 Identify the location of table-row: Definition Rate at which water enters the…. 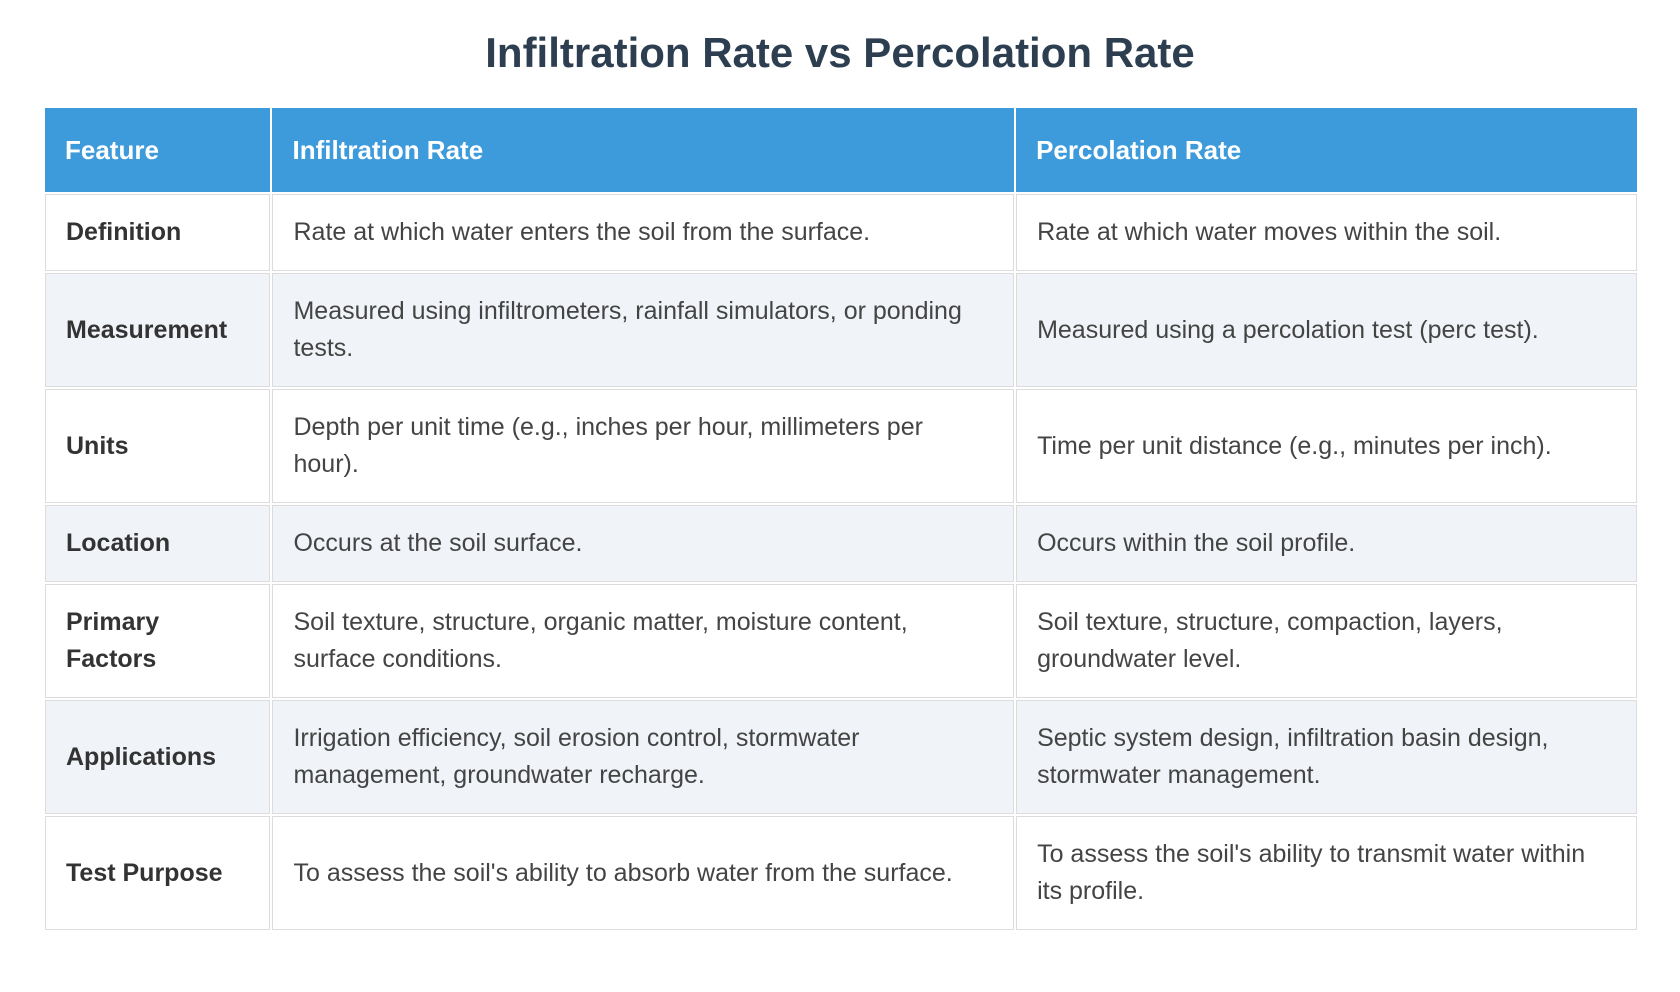
(841, 232).